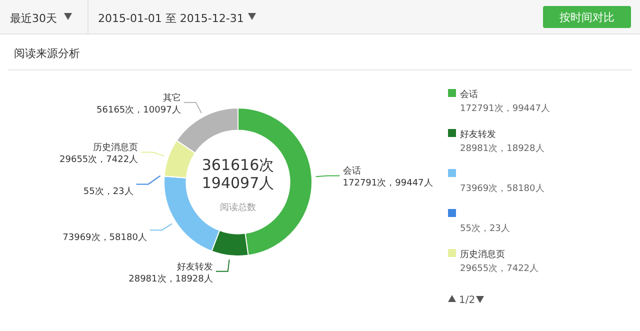  I want to click on legend-label: 好友转发, so click(478, 134).